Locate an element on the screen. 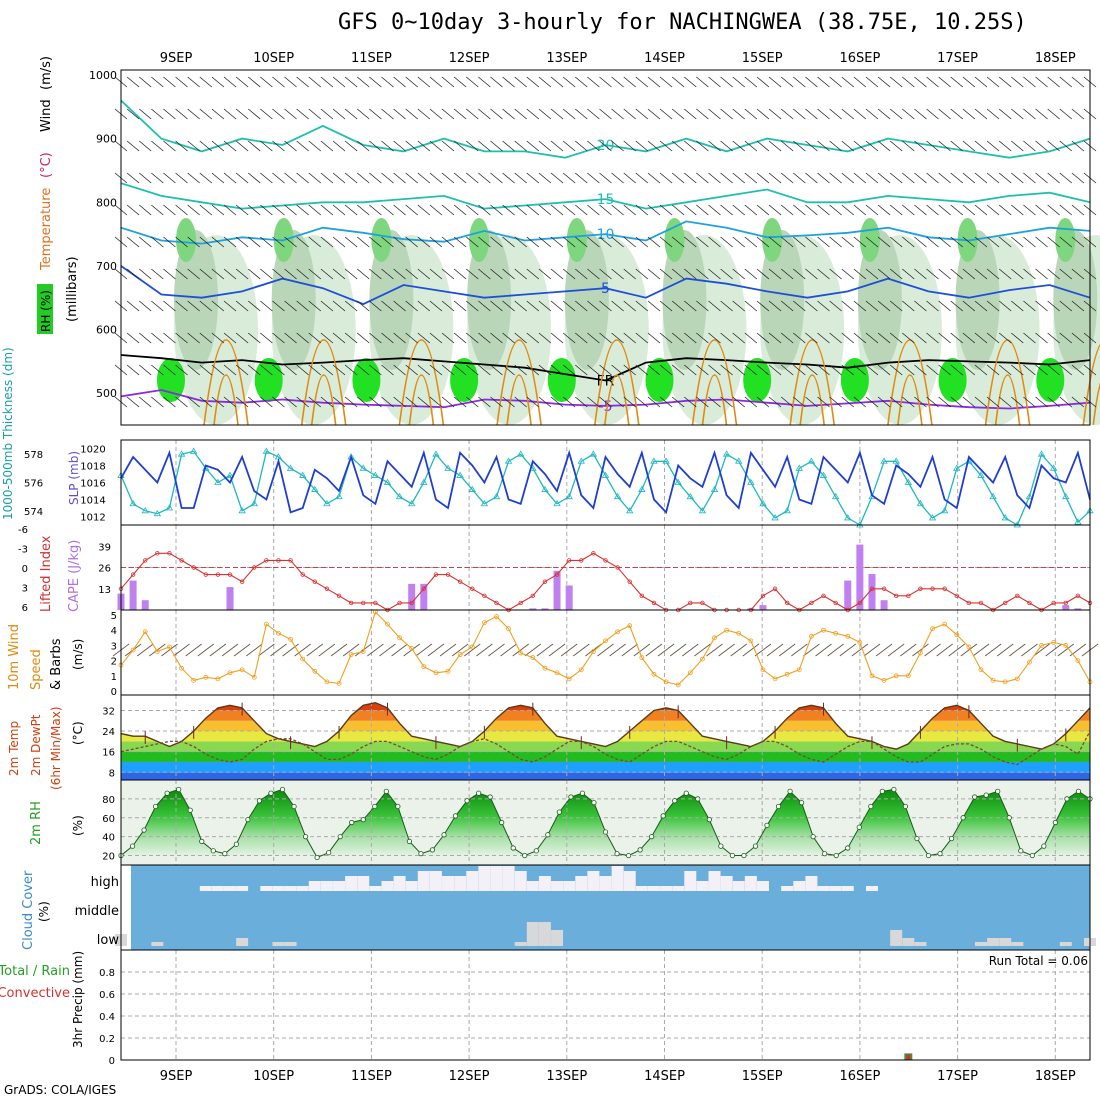 This screenshot has height=1100, width=1100. wind10-label-1: 10m Wind is located at coordinates (14, 657).